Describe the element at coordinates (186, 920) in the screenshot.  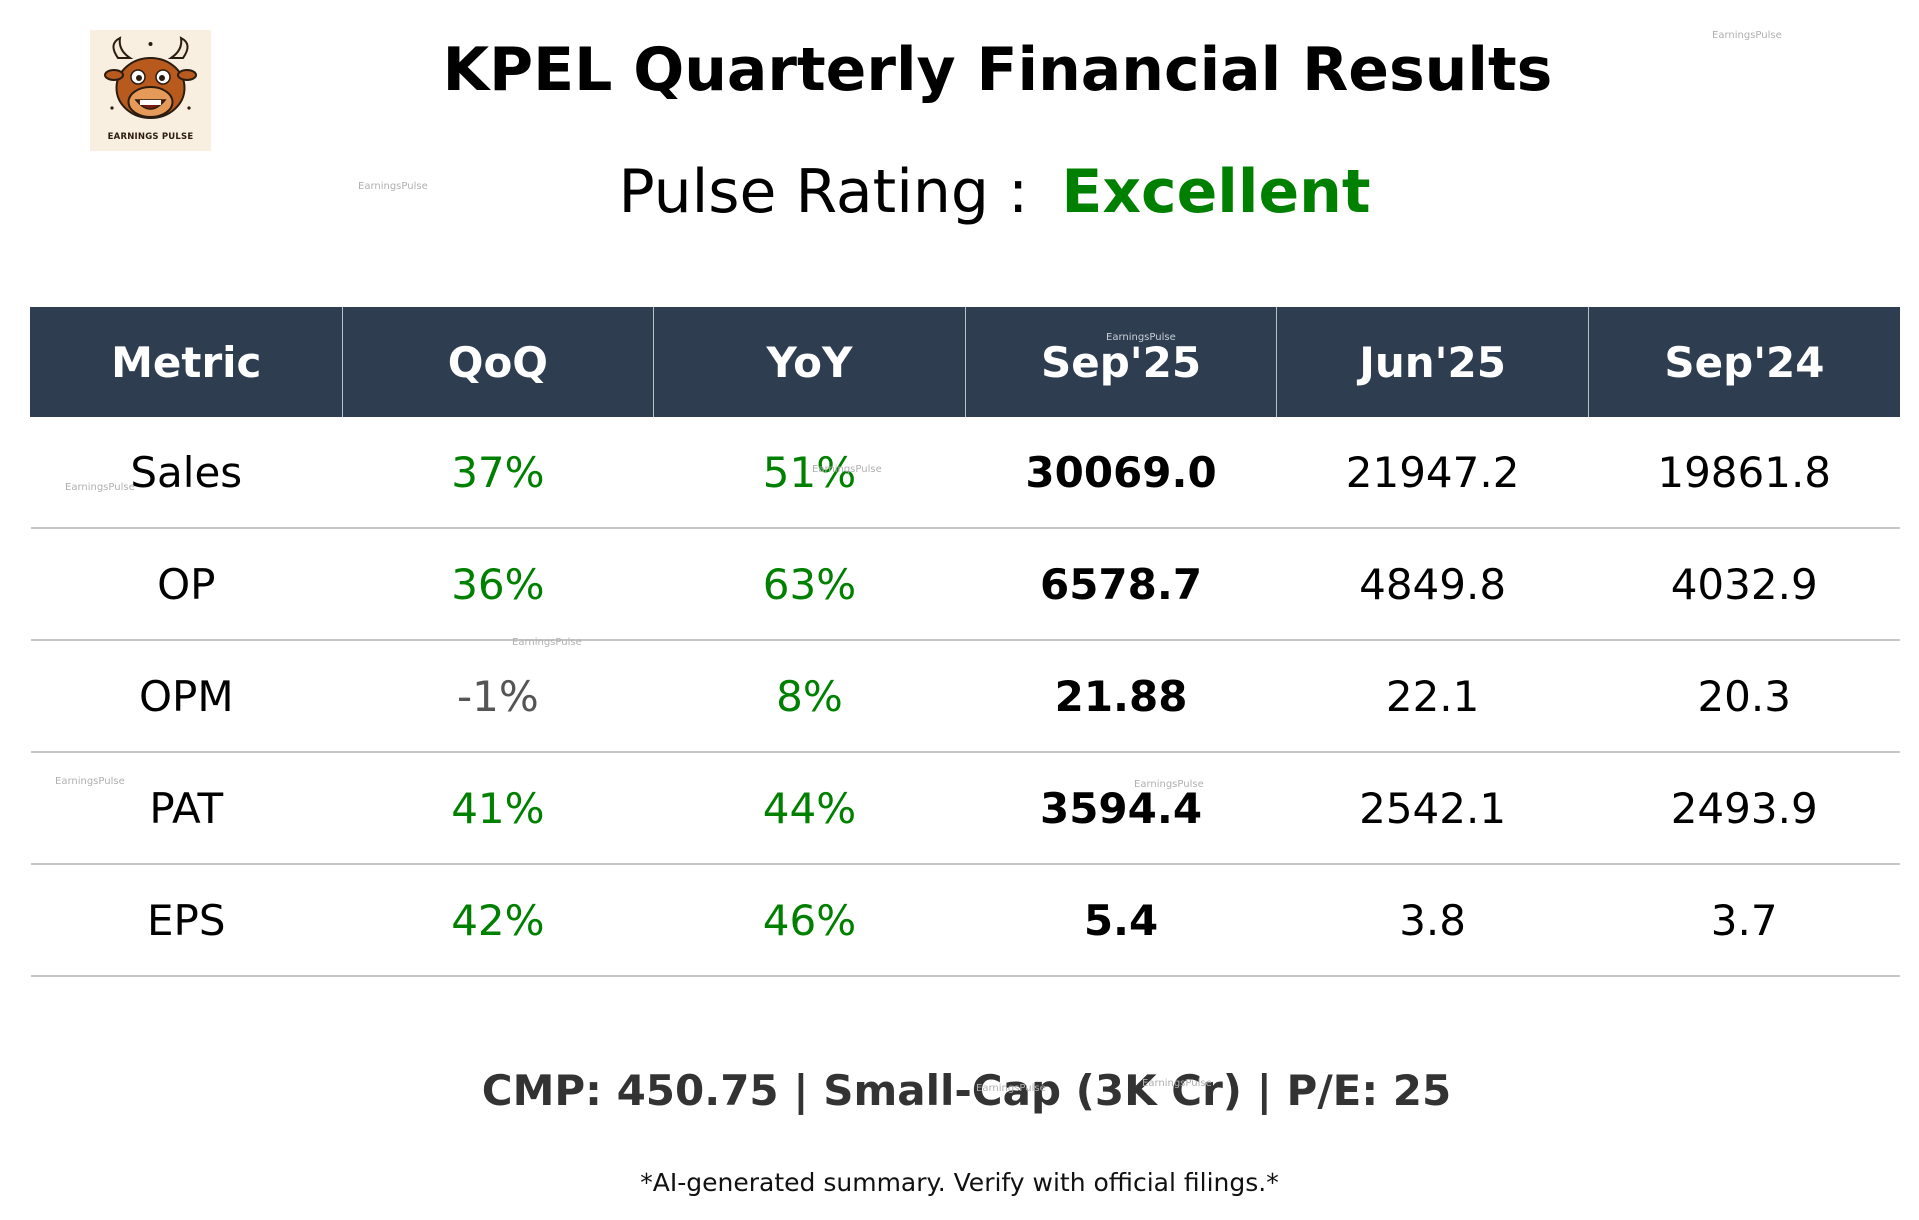
I see `metric-cell: EPS` at that location.